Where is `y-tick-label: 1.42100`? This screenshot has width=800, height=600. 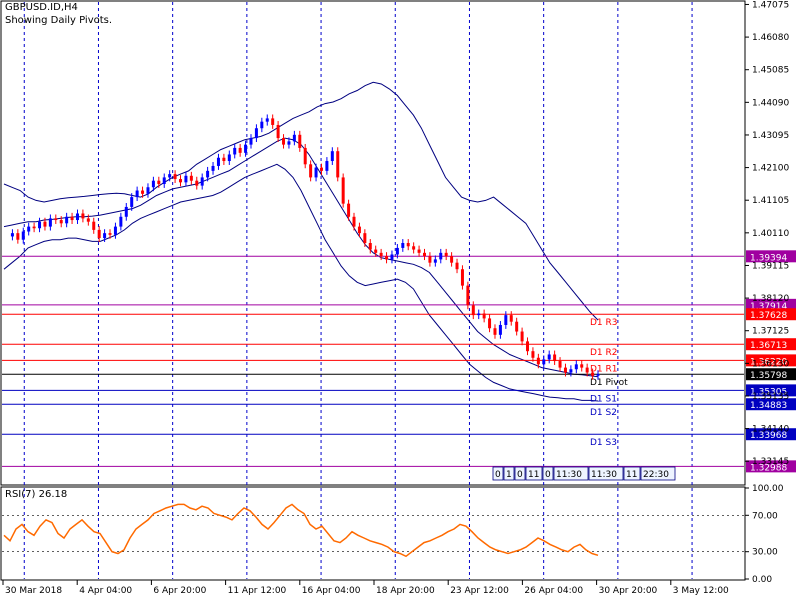
y-tick-label: 1.42100 is located at coordinates (770, 169).